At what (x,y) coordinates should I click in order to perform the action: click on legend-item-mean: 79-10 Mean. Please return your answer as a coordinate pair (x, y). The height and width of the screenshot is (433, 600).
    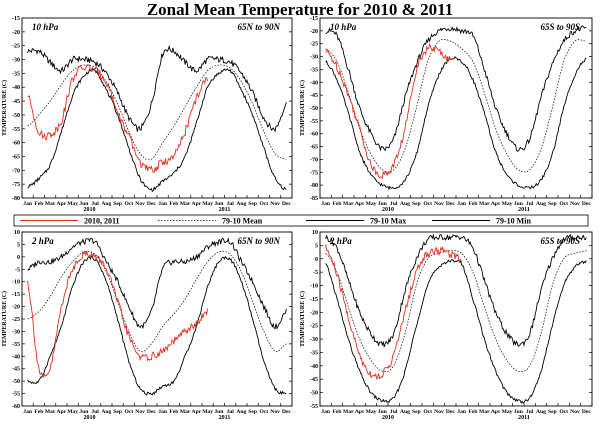
    Looking at the image, I should click on (210, 221).